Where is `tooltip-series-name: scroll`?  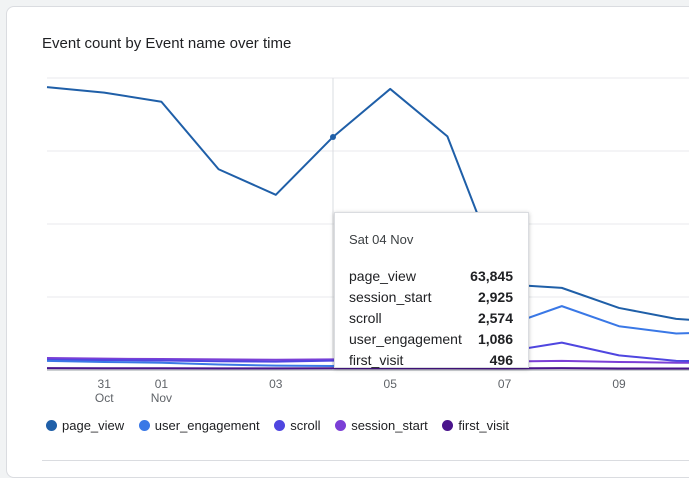
tooltip-series-name: scroll is located at coordinates (365, 318).